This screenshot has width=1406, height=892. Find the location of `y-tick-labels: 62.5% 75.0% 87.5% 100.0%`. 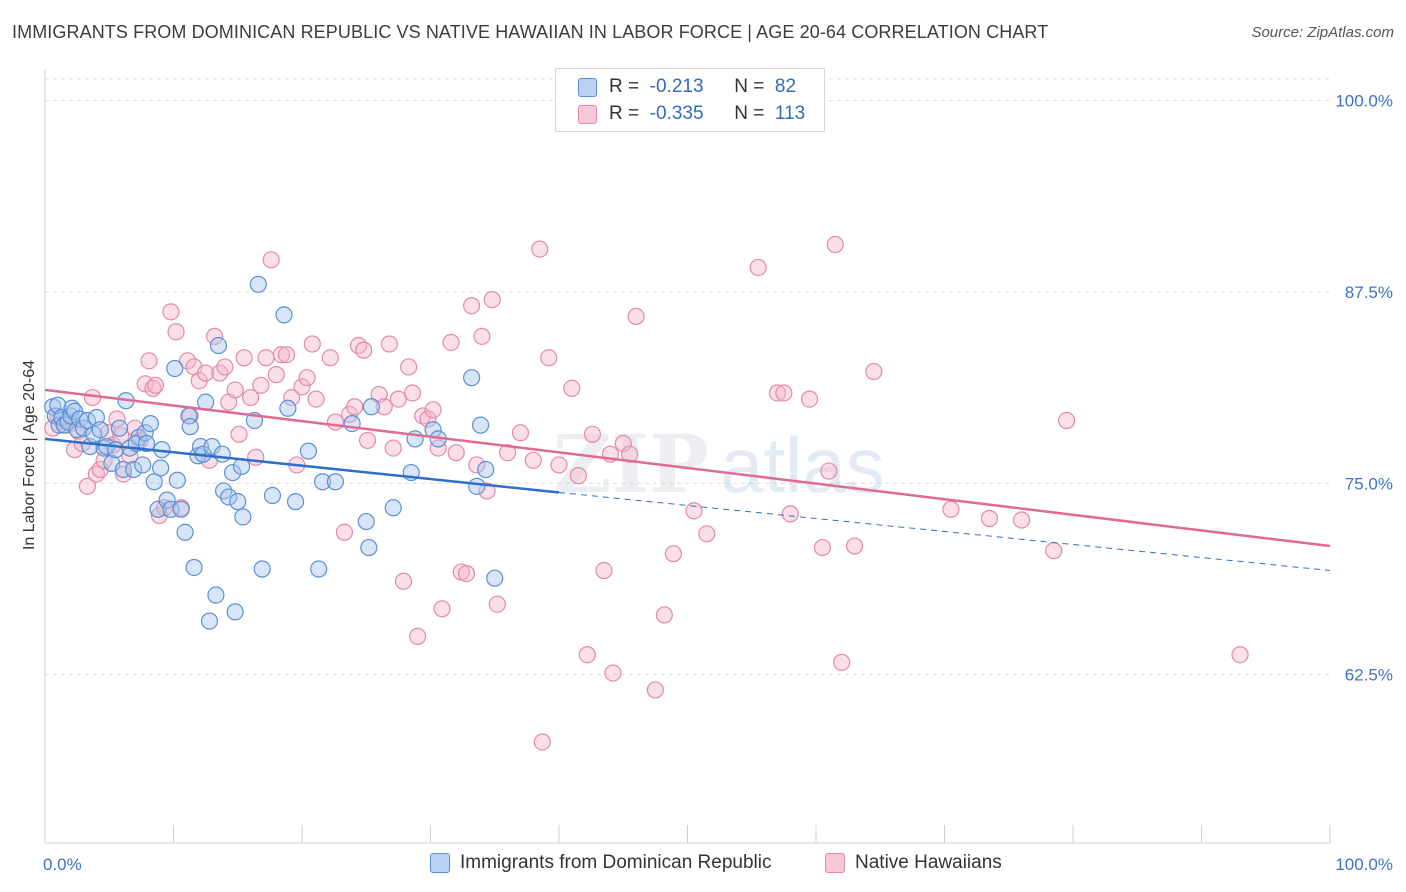

y-tick-labels: 62.5% 75.0% 87.5% 100.0% is located at coordinates (1364, 388).